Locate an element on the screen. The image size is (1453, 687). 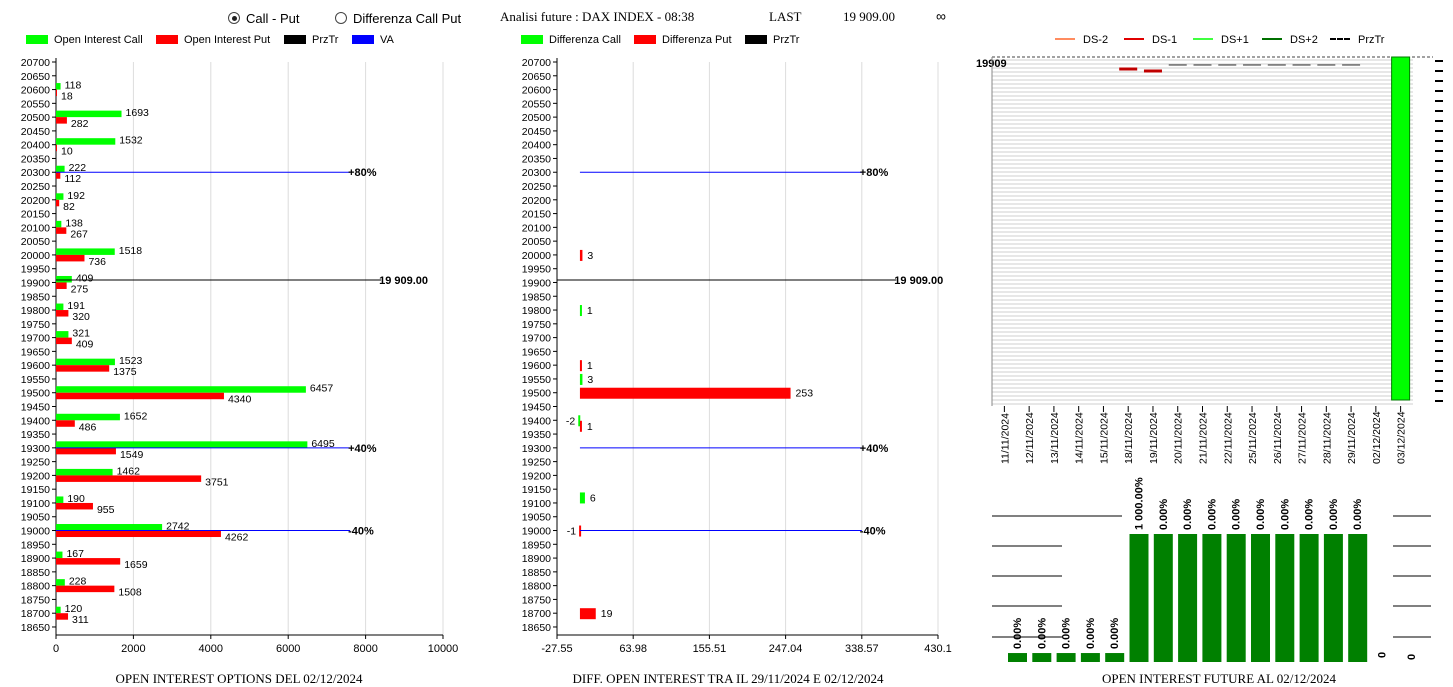
strike-label: 19850 is located at coordinates (536, 297).